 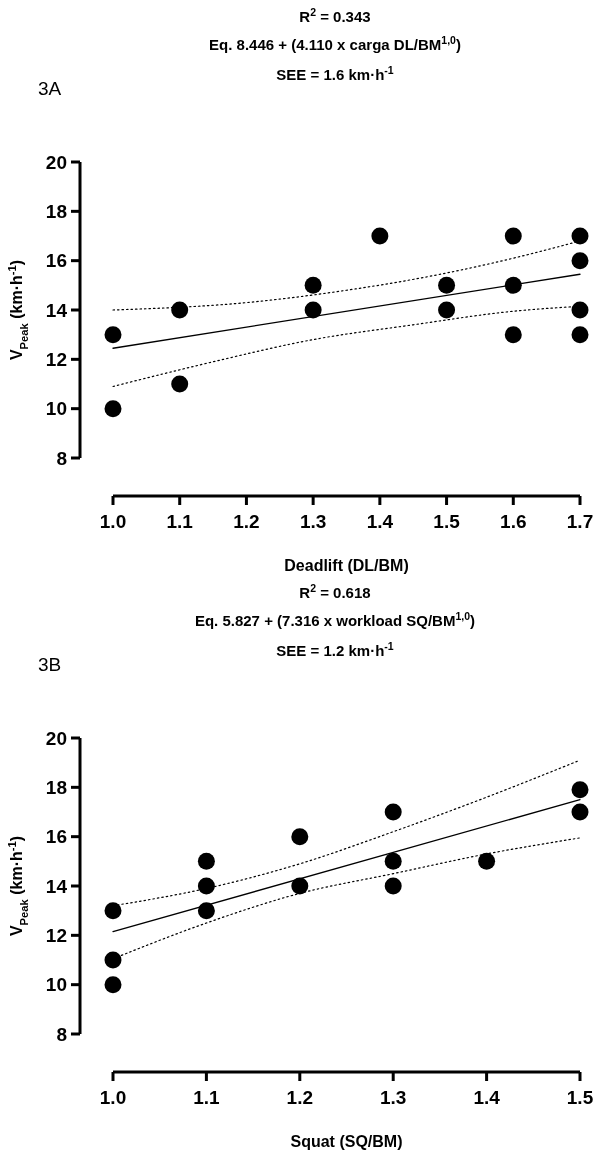 What do you see at coordinates (580, 521) in the screenshot?
I see `x-tick-label: 1.7` at bounding box center [580, 521].